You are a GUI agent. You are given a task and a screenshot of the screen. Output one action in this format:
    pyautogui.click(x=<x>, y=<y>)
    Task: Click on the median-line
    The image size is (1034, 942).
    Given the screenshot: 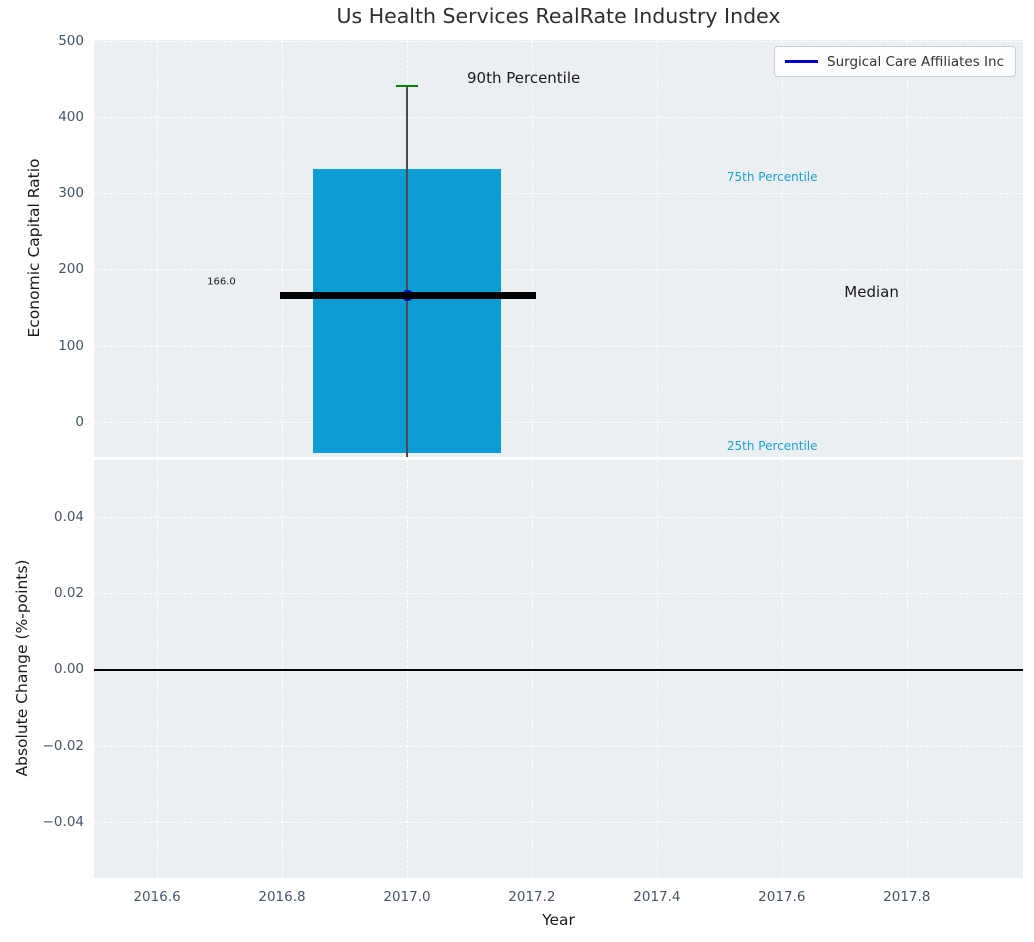 What is the action you would take?
    pyautogui.click(x=408, y=295)
    